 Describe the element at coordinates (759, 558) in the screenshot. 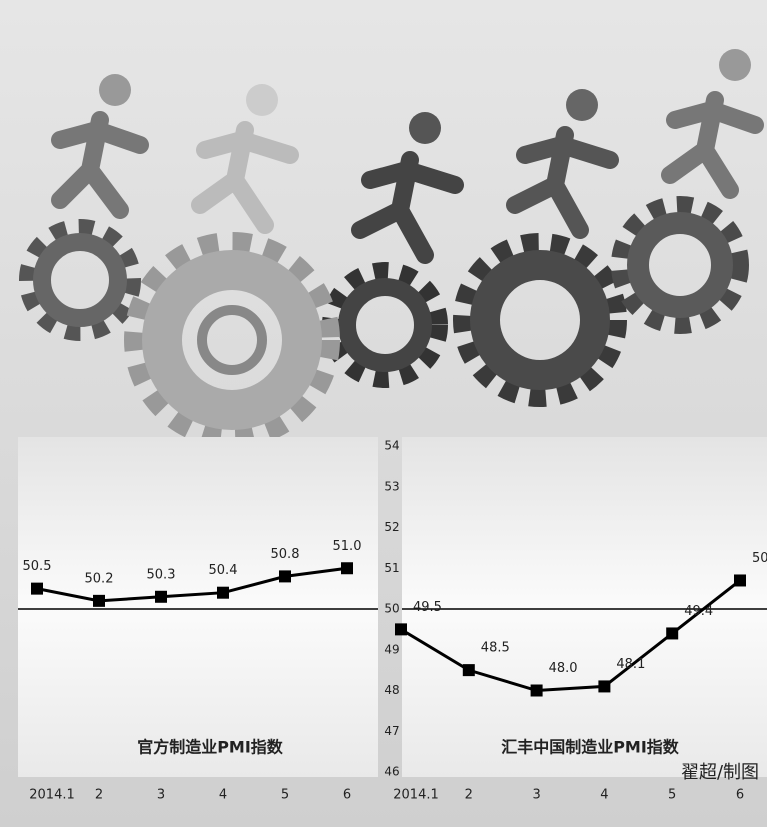

I see `value-label: 50.7` at that location.